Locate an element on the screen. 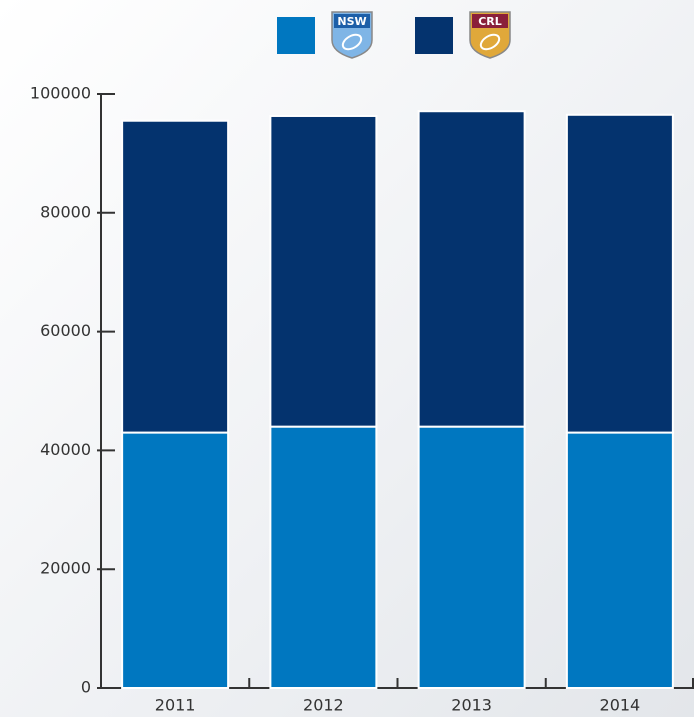 Image resolution: width=694 pixels, height=717 pixels. legend-label: NSW is located at coordinates (351, 21).